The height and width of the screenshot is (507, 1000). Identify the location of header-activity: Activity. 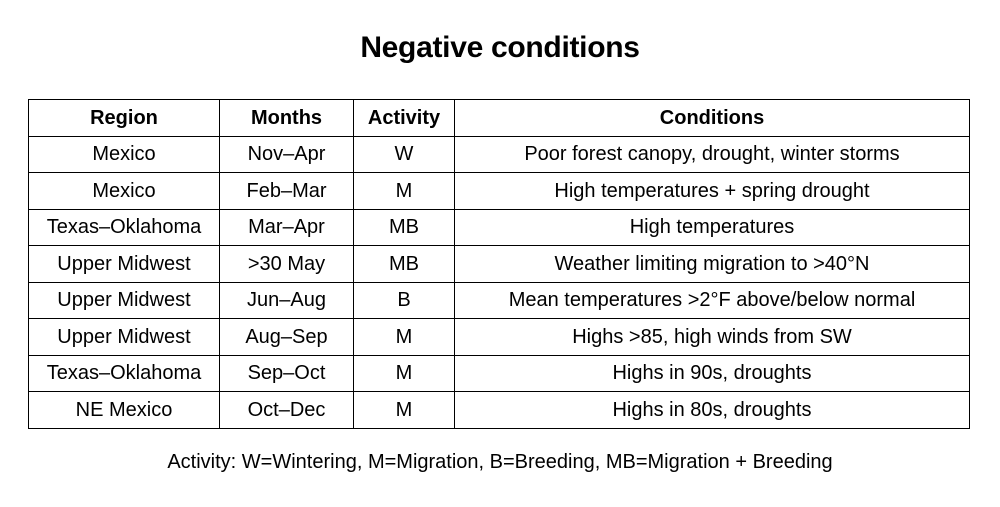
(404, 118).